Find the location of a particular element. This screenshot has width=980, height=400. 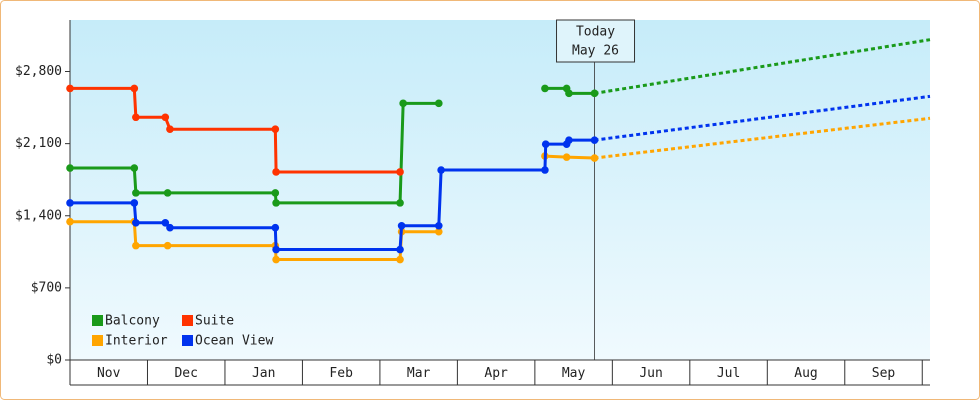

y-tick-label: $1,400 is located at coordinates (38, 215).